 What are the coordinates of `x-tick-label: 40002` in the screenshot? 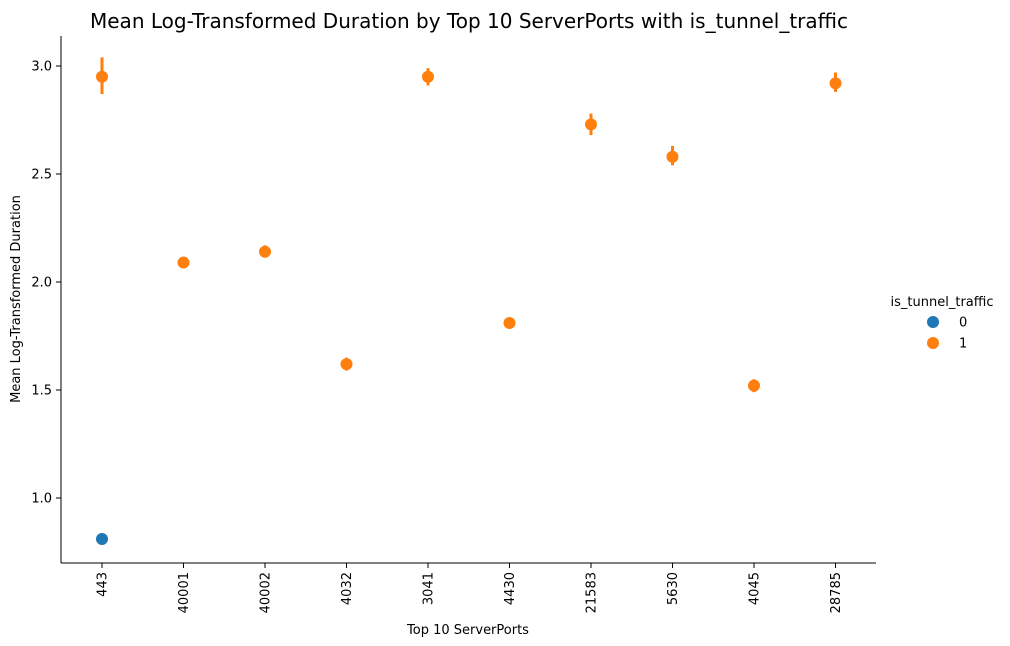 It's located at (266, 592).